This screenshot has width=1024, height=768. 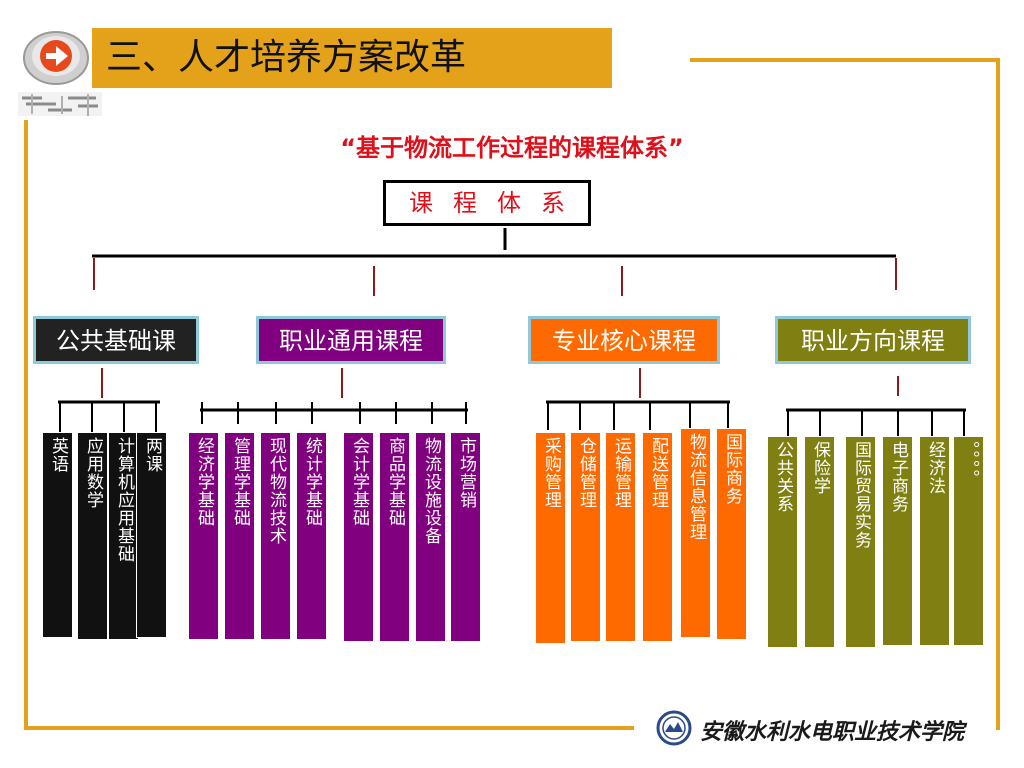 I want to click on institution-name: 安徽水利水电职业技术学院, so click(x=832, y=732).